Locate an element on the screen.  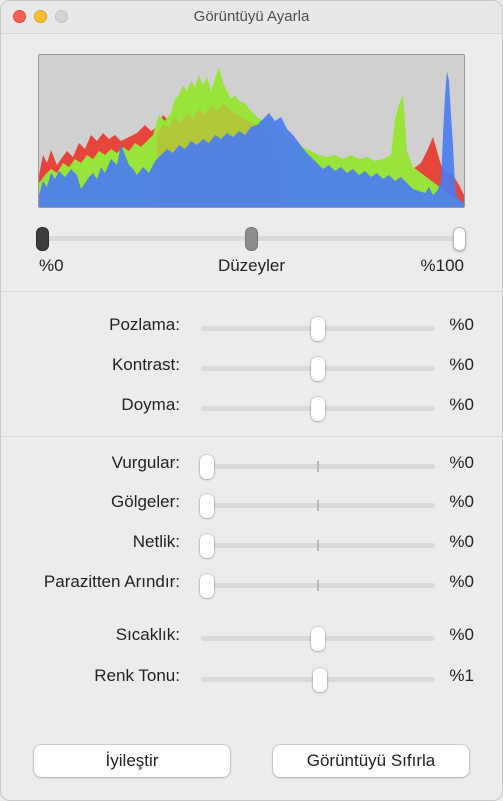
sicaklik-slider-knob is located at coordinates (318, 639).